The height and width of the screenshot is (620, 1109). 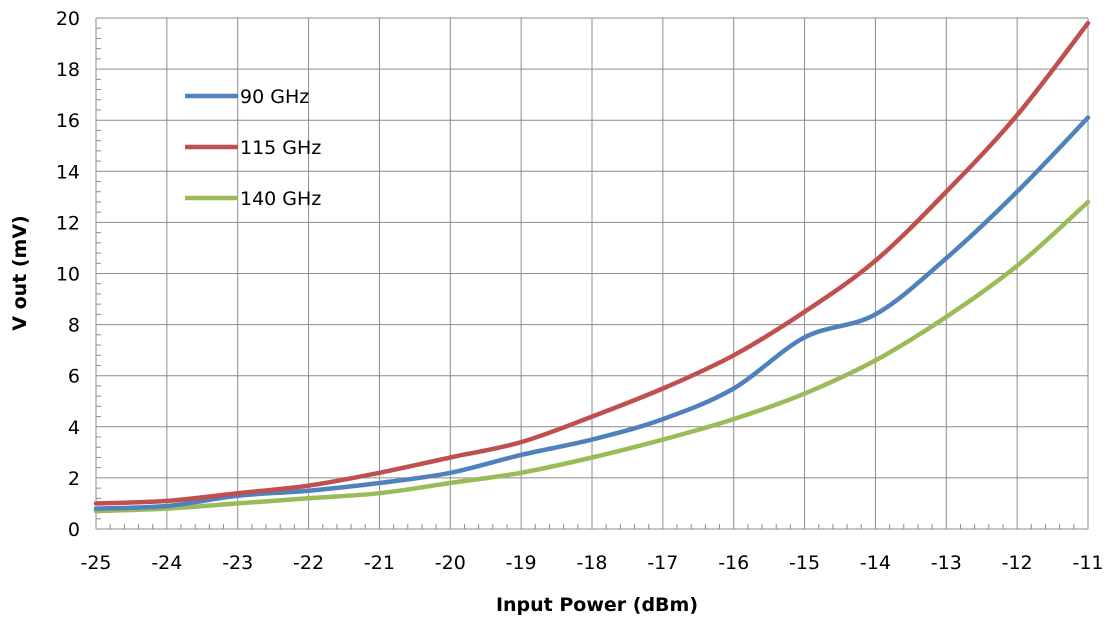 I want to click on x-tick-label: -25, so click(x=95, y=563).